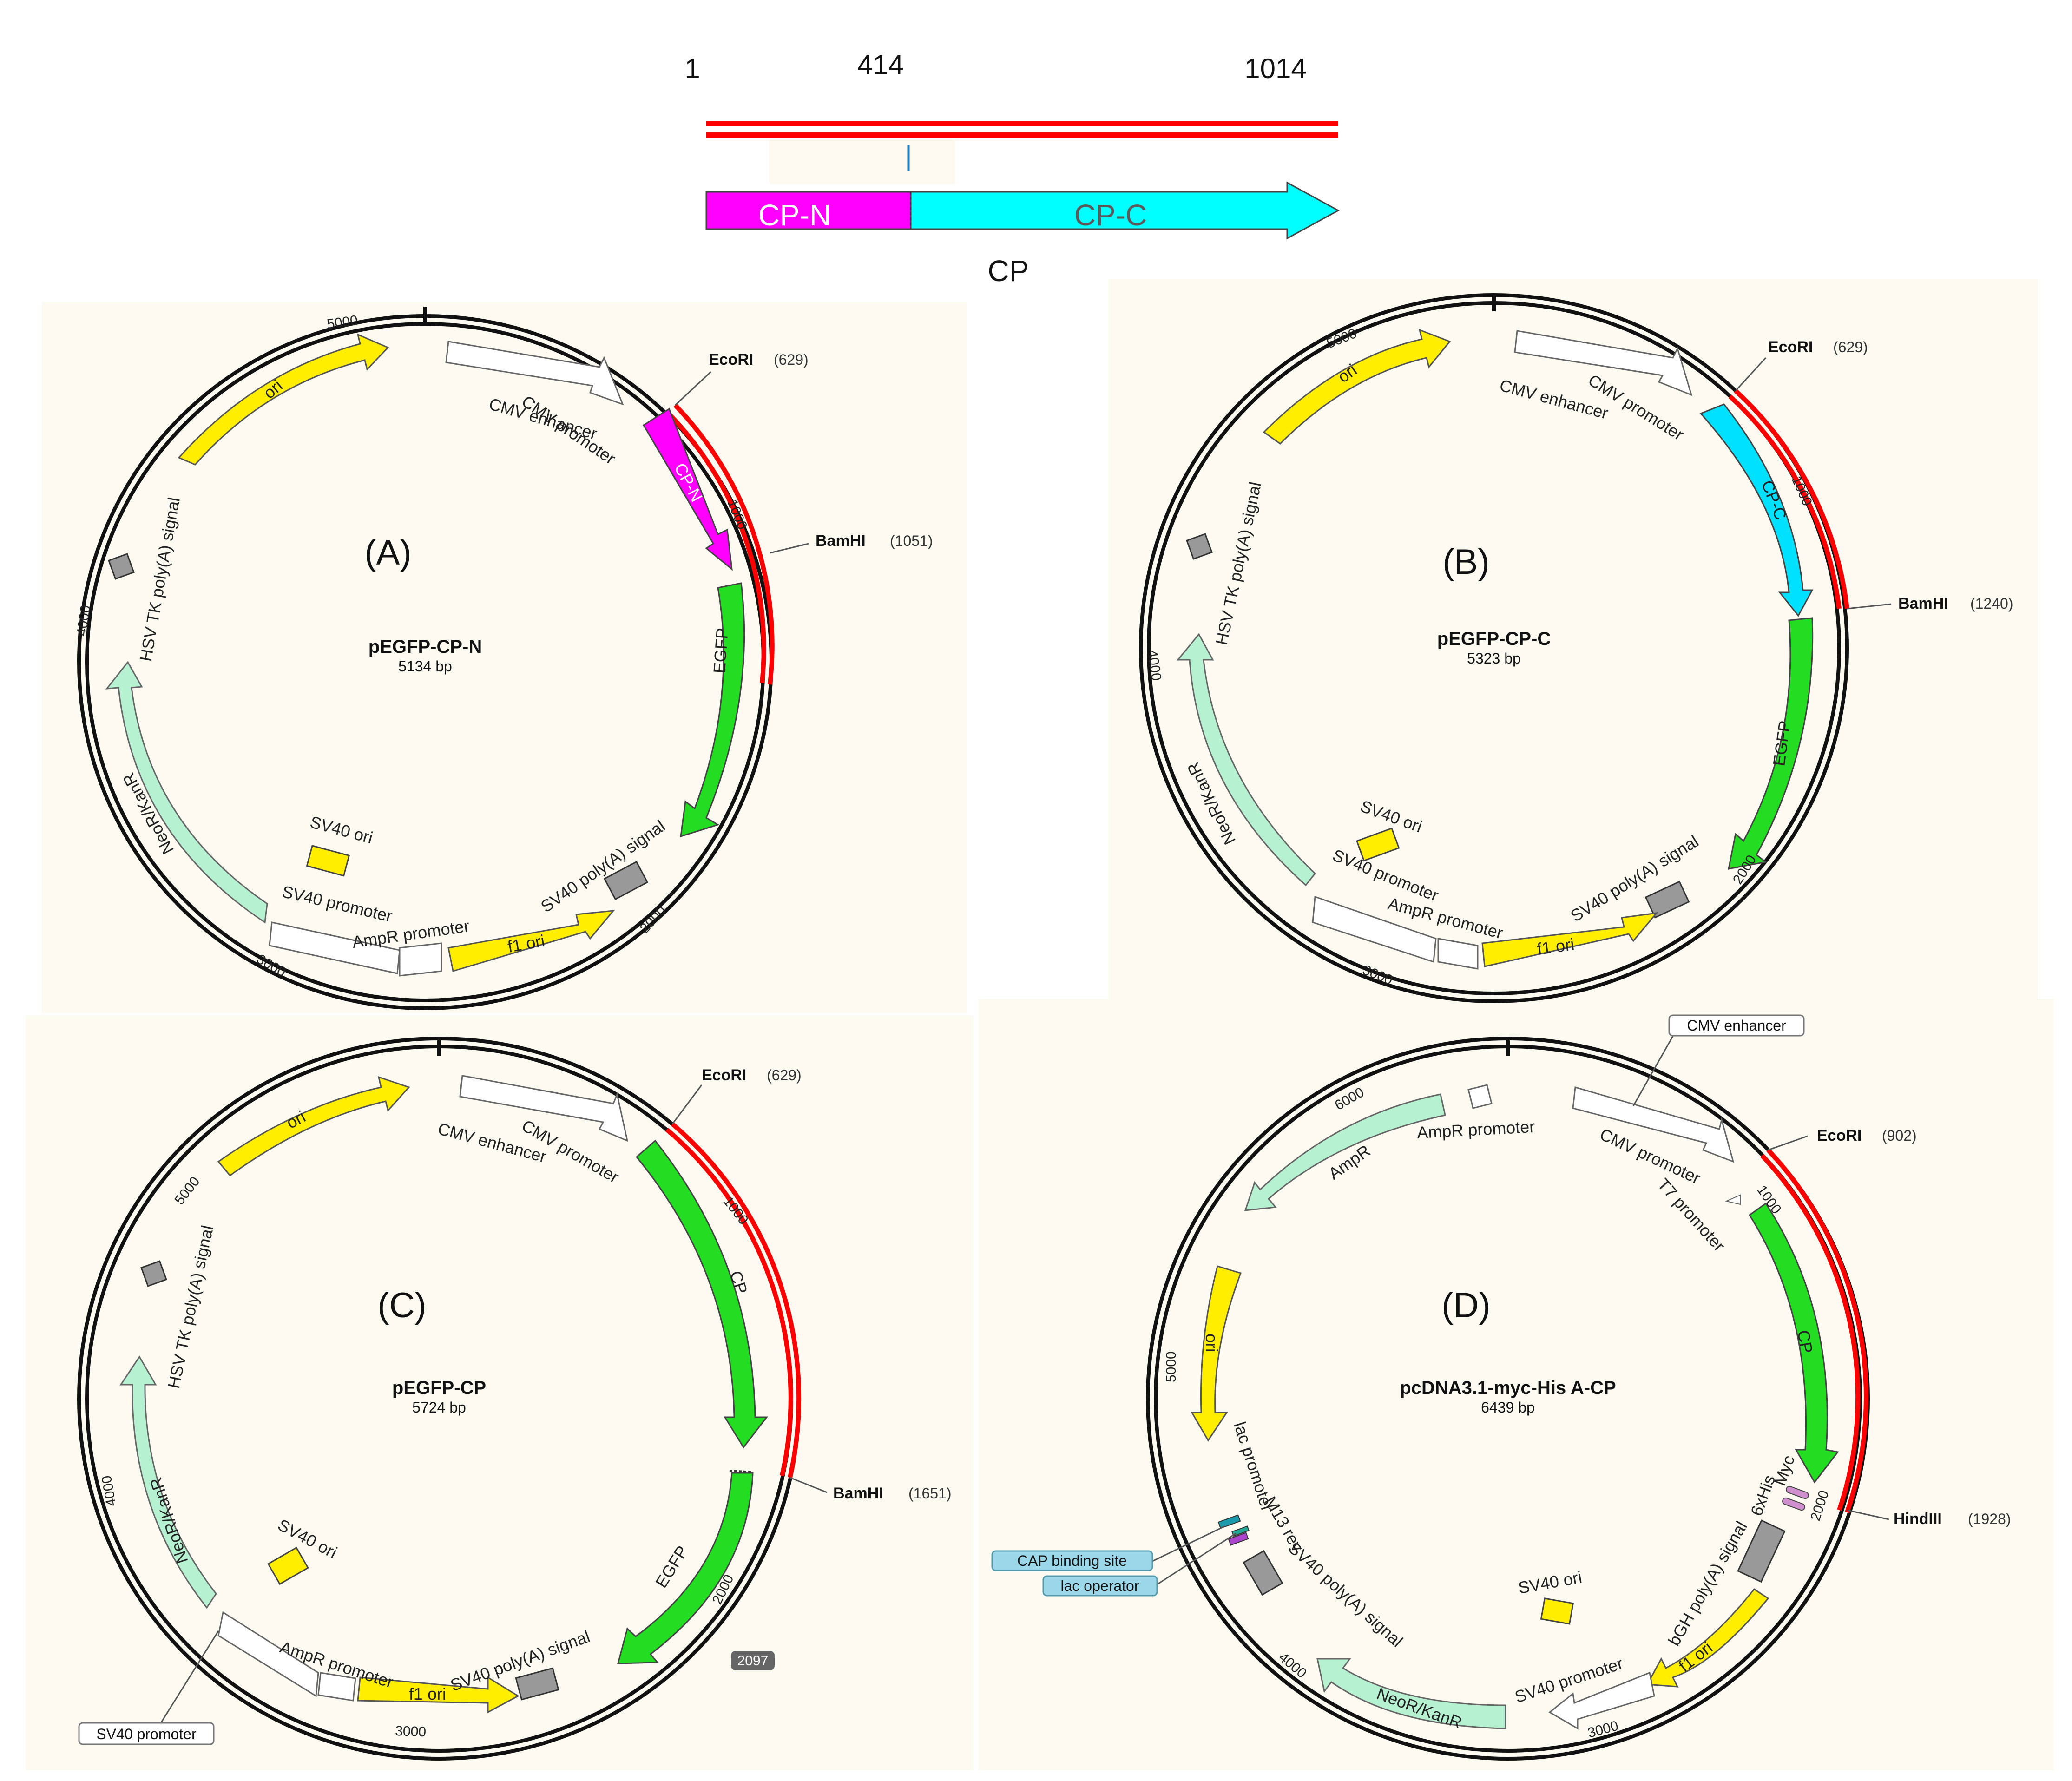  What do you see at coordinates (1732, 1199) in the screenshot?
I see `t7-promoter-arrow-d` at bounding box center [1732, 1199].